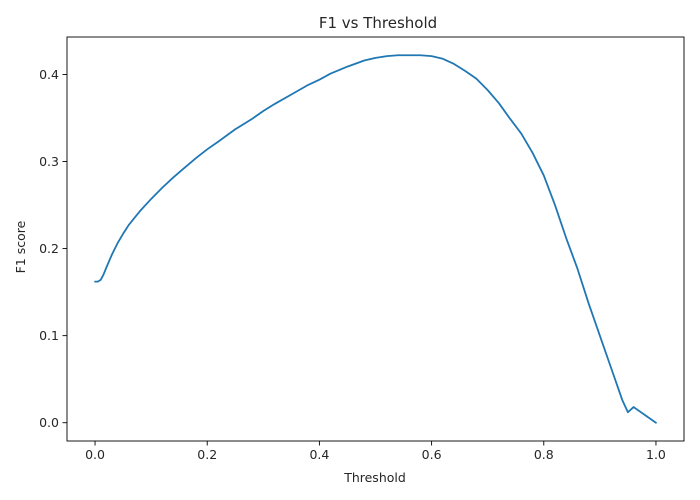 This screenshot has height=500, width=700. What do you see at coordinates (319, 454) in the screenshot?
I see `x-tick-label: 0.4` at bounding box center [319, 454].